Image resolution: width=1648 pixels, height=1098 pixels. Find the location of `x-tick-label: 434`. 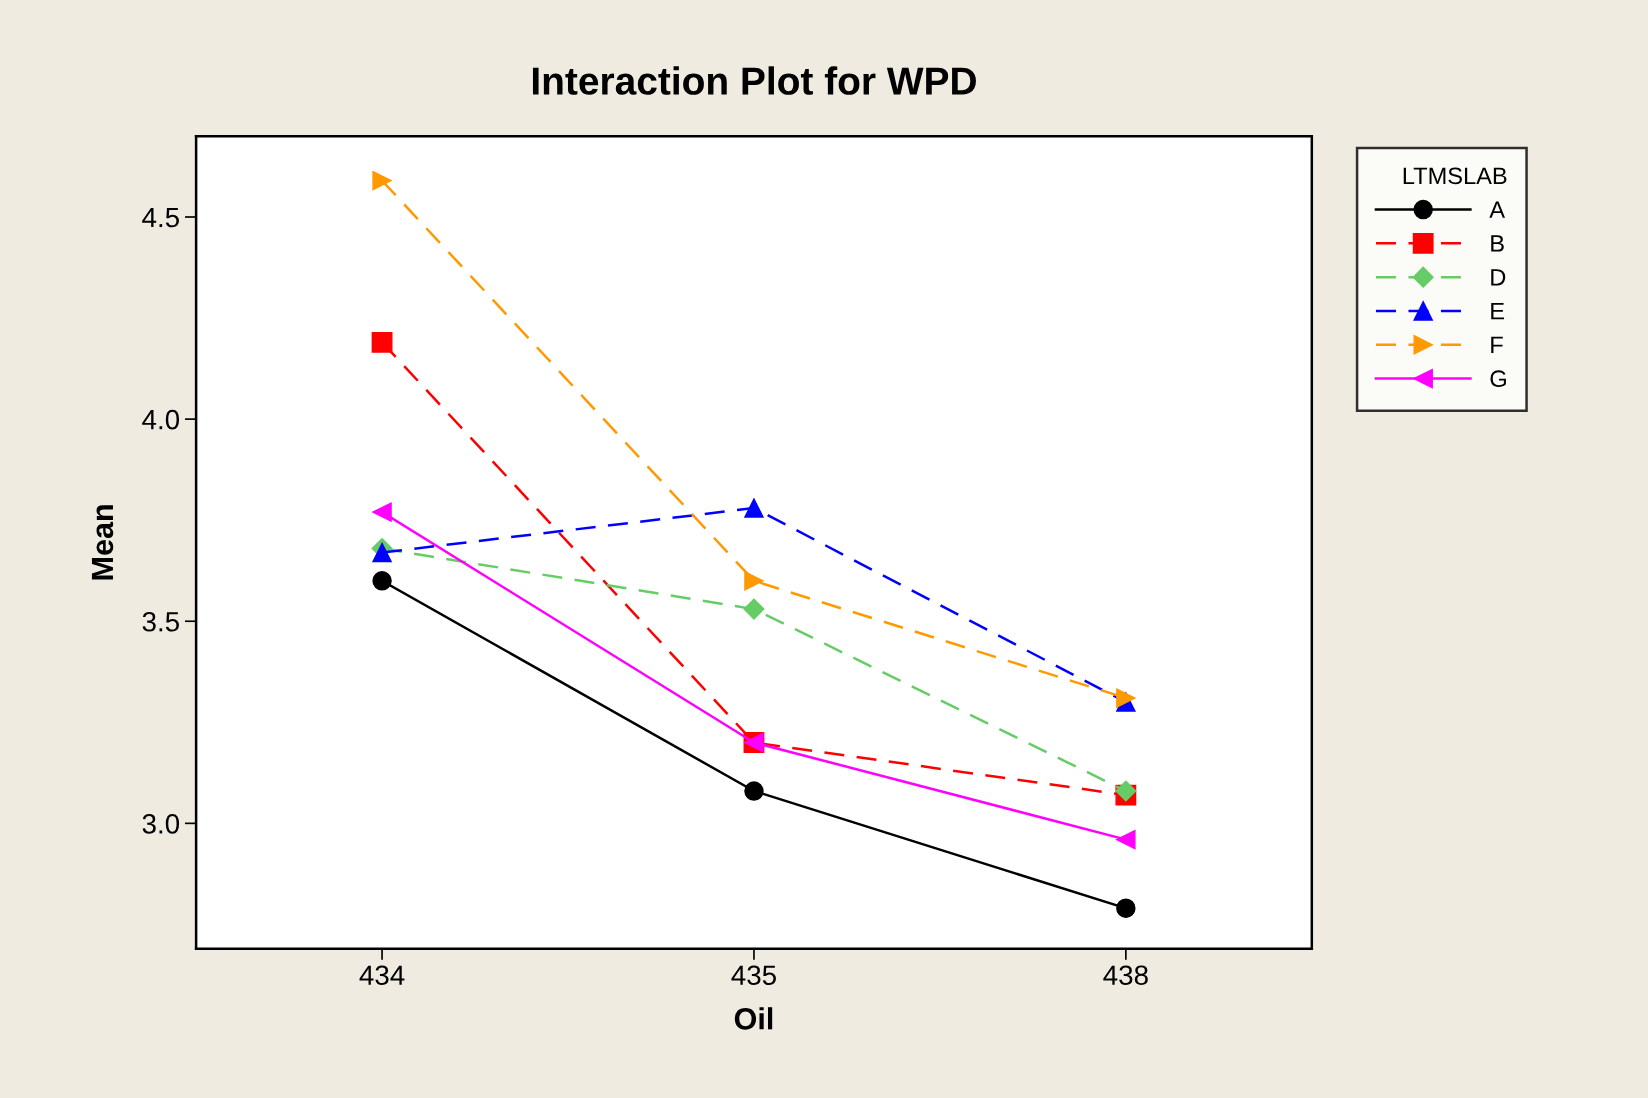

x-tick-label: 434 is located at coordinates (382, 975).